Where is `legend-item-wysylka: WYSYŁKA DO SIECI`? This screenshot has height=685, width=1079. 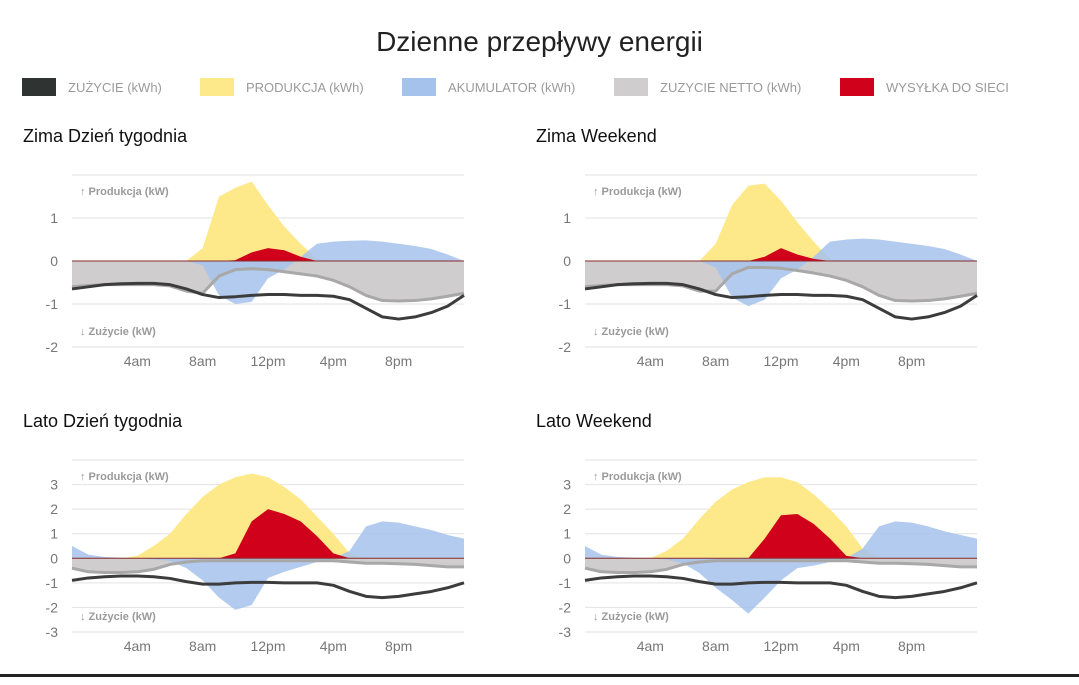
legend-item-wysylka: WYSYŁKA DO SIECI is located at coordinates (924, 87).